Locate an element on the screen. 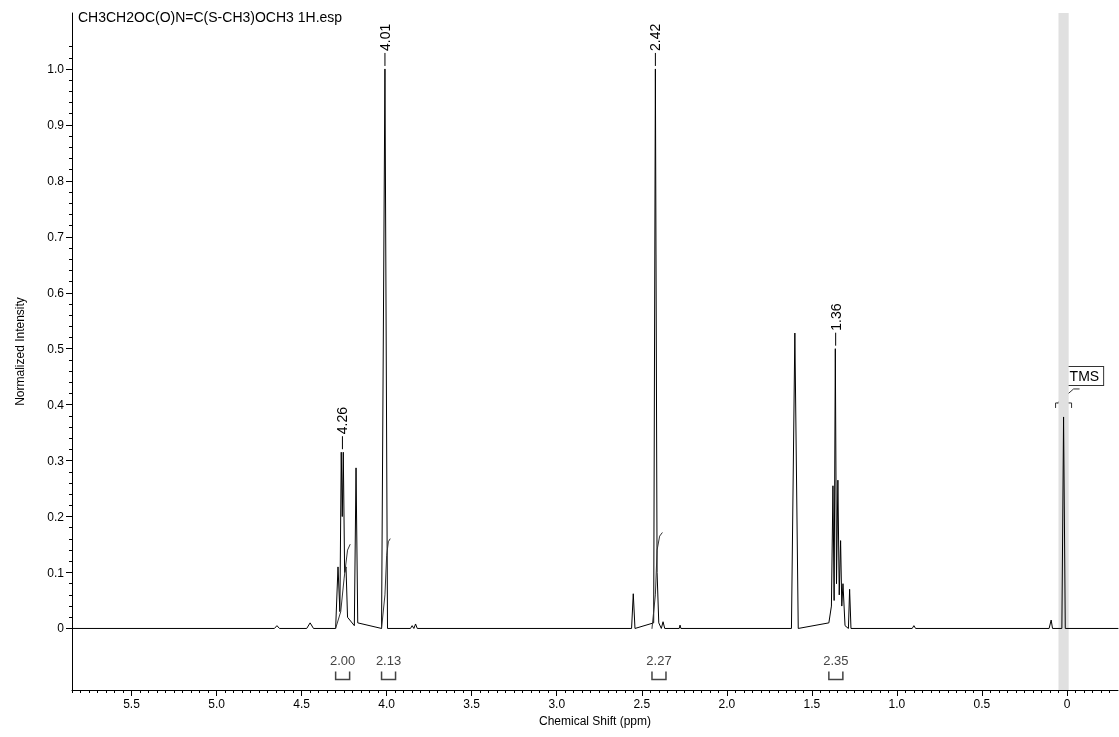 This screenshot has width=1119, height=737. y-tick-label: 0 is located at coordinates (61, 628).